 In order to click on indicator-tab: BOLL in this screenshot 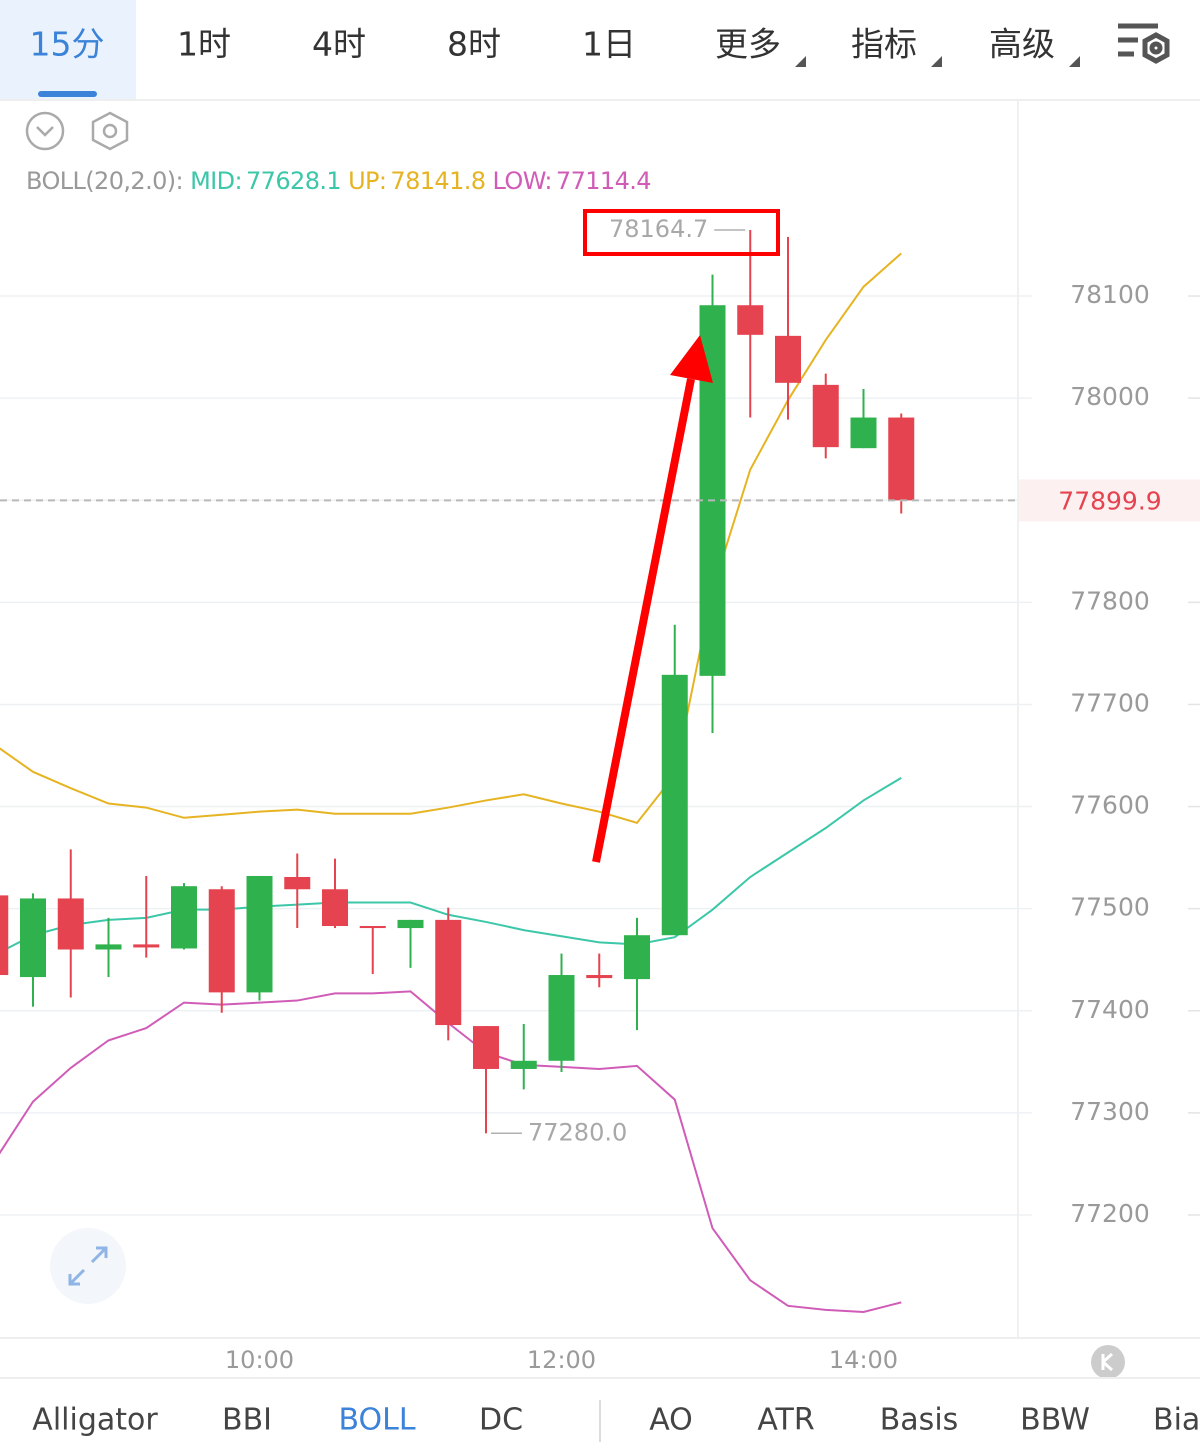, I will do `click(376, 1420)`.